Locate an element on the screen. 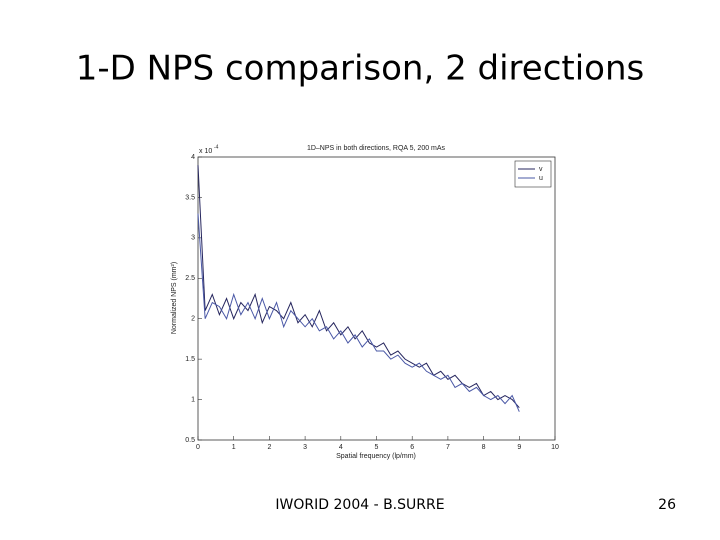 Image resolution: width=720 pixels, height=540 pixels. x-tick-label: 8 is located at coordinates (484, 447).